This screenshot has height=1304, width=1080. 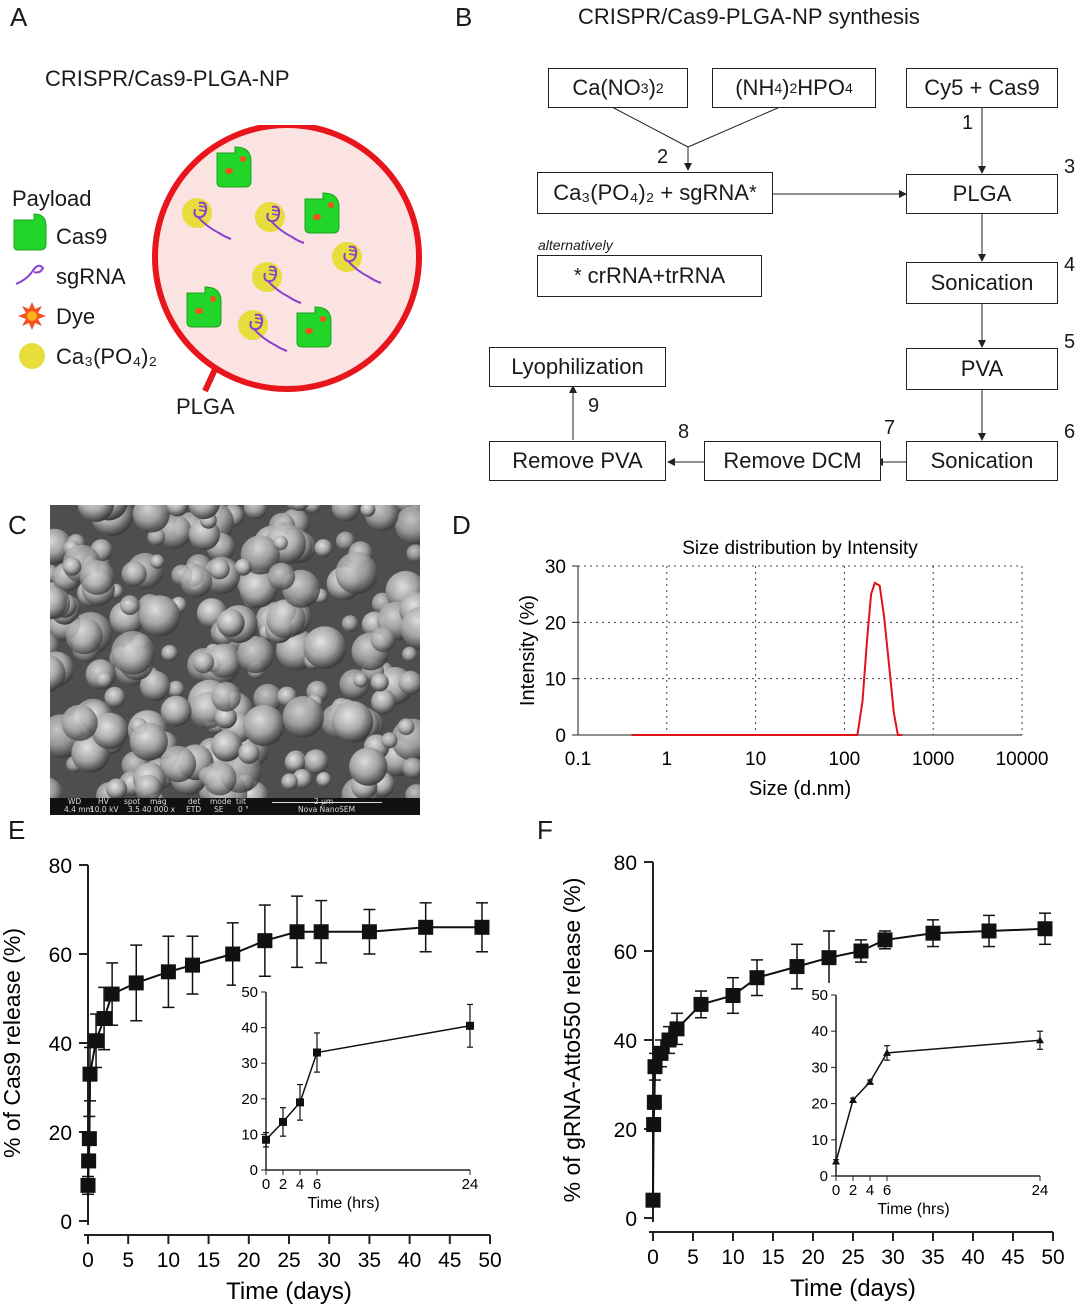 What do you see at coordinates (800, 548) in the screenshot?
I see `chart-title: Size distribution by Intensity` at bounding box center [800, 548].